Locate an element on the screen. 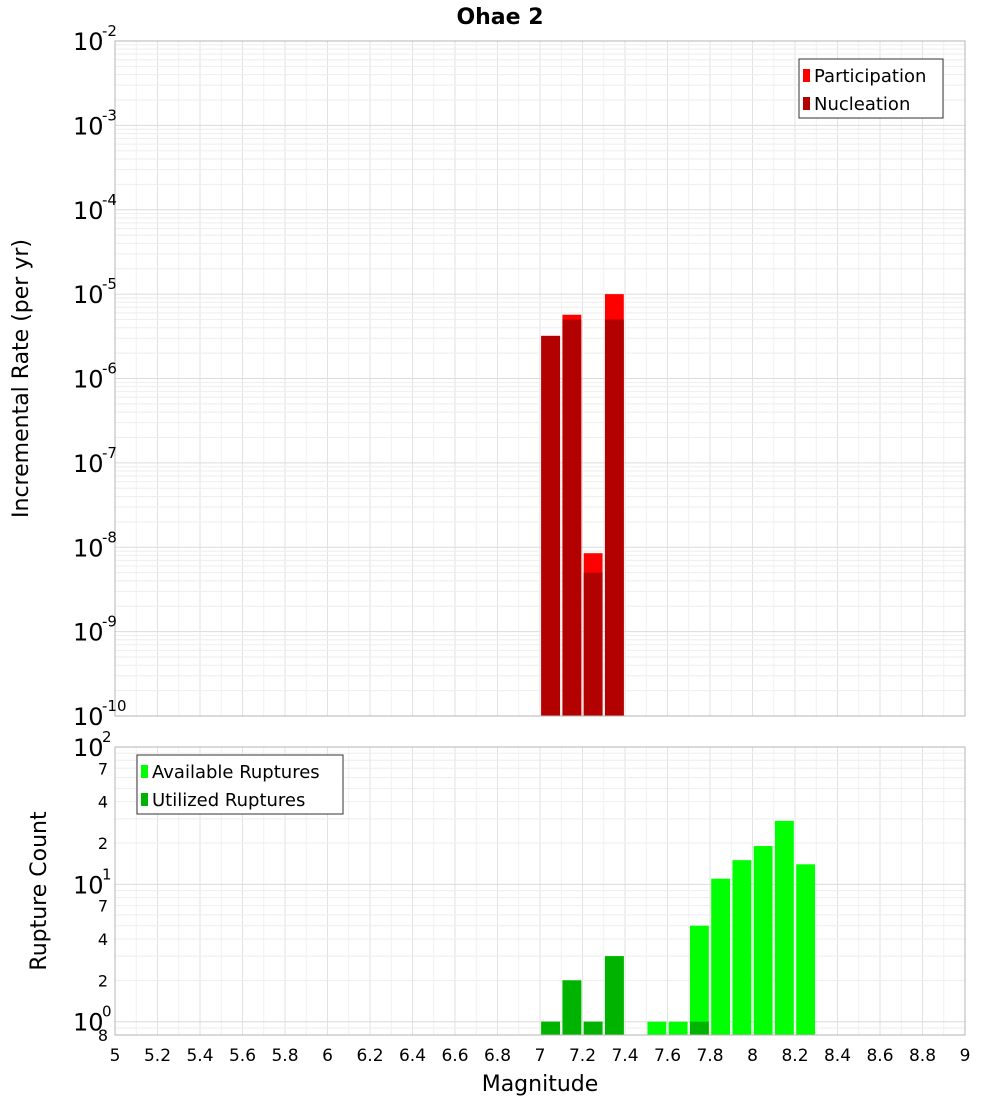  x-tick-label: 8 is located at coordinates (752, 1056).